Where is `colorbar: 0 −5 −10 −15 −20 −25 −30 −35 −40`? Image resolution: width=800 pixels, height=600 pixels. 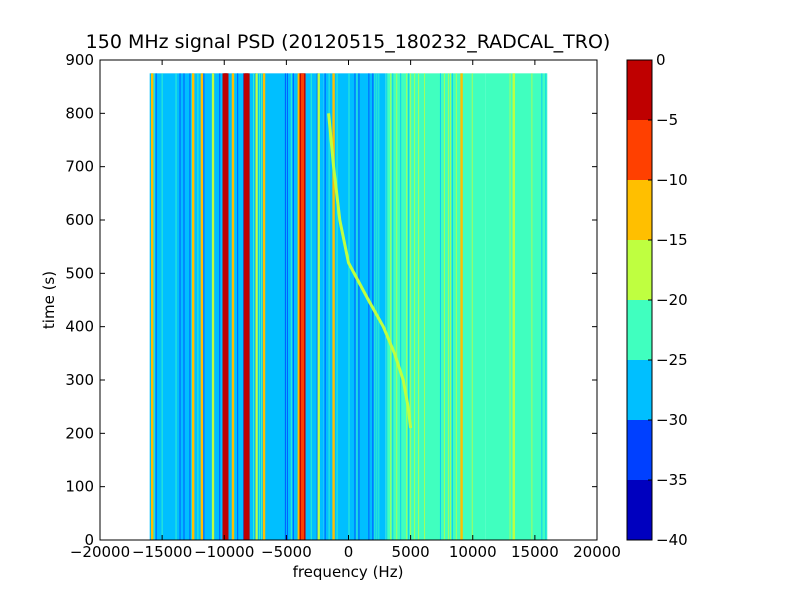 colorbar: 0 −5 −10 −15 −20 −25 −30 −35 −40 is located at coordinates (657, 300).